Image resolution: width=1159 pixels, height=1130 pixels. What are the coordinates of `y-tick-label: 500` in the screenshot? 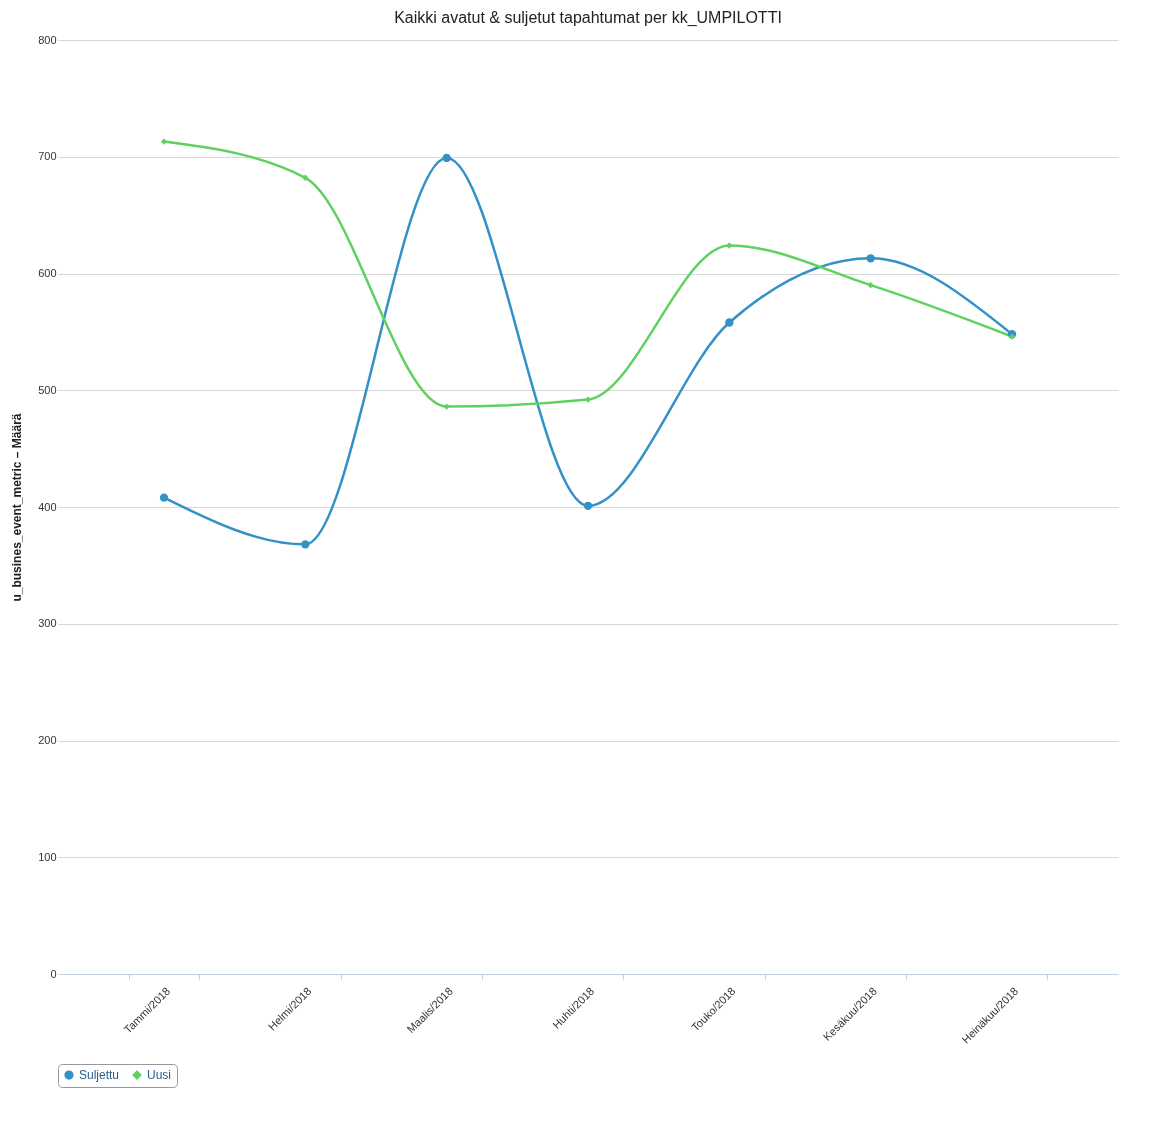 It's located at (47, 389).